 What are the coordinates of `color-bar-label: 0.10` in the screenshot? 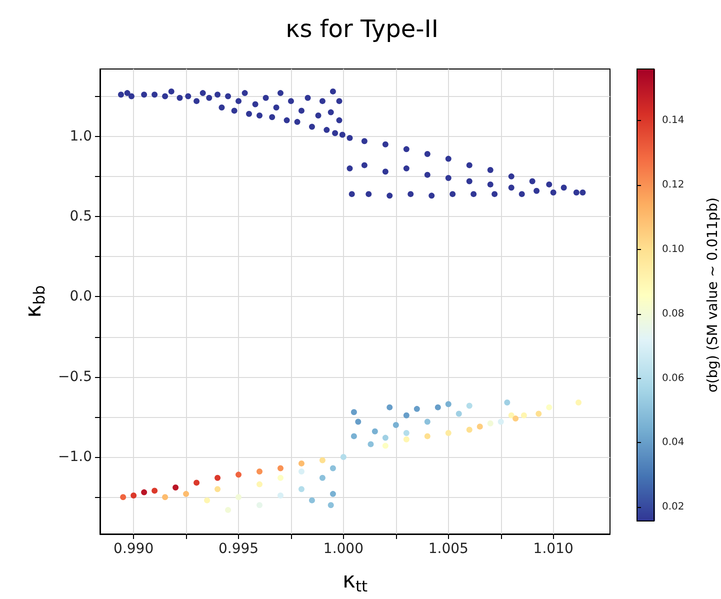 It's located at (673, 249).